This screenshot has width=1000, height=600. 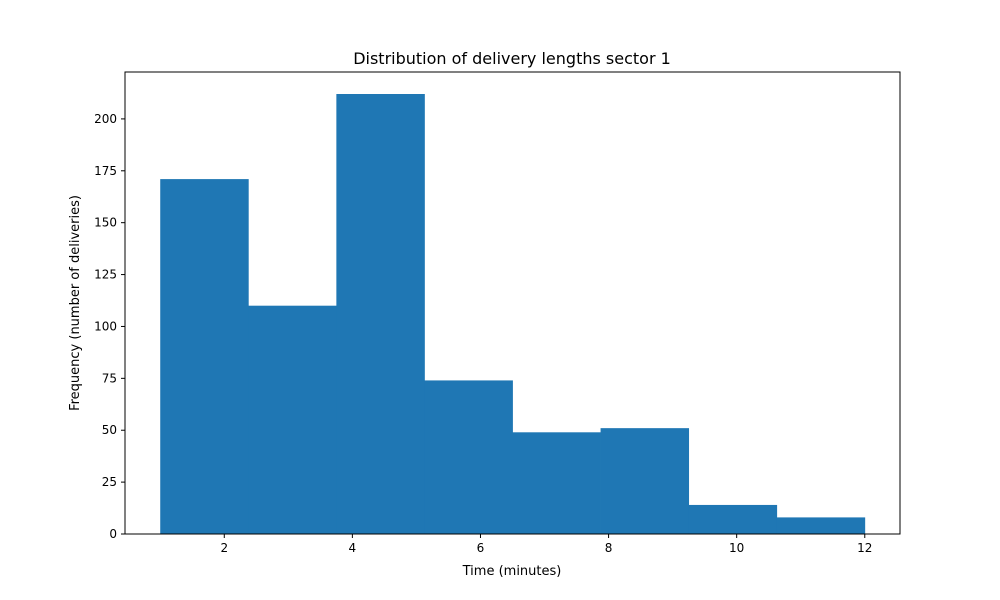 I want to click on y-tick-label: 150, so click(x=105, y=223).